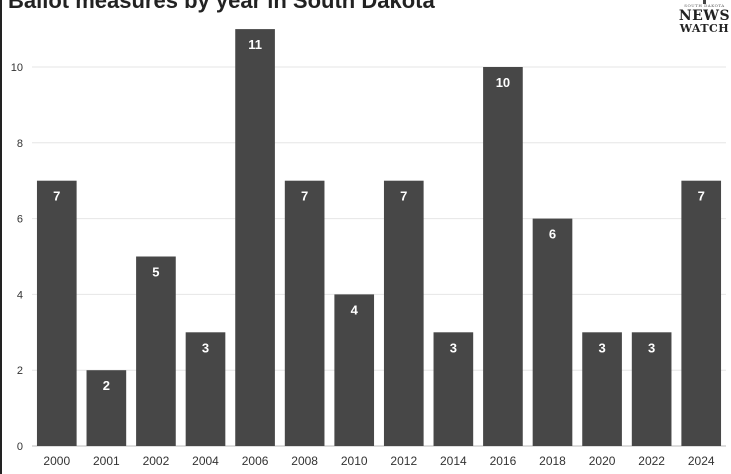 The image size is (731, 474). What do you see at coordinates (552, 332) in the screenshot?
I see `bar-2018` at bounding box center [552, 332].